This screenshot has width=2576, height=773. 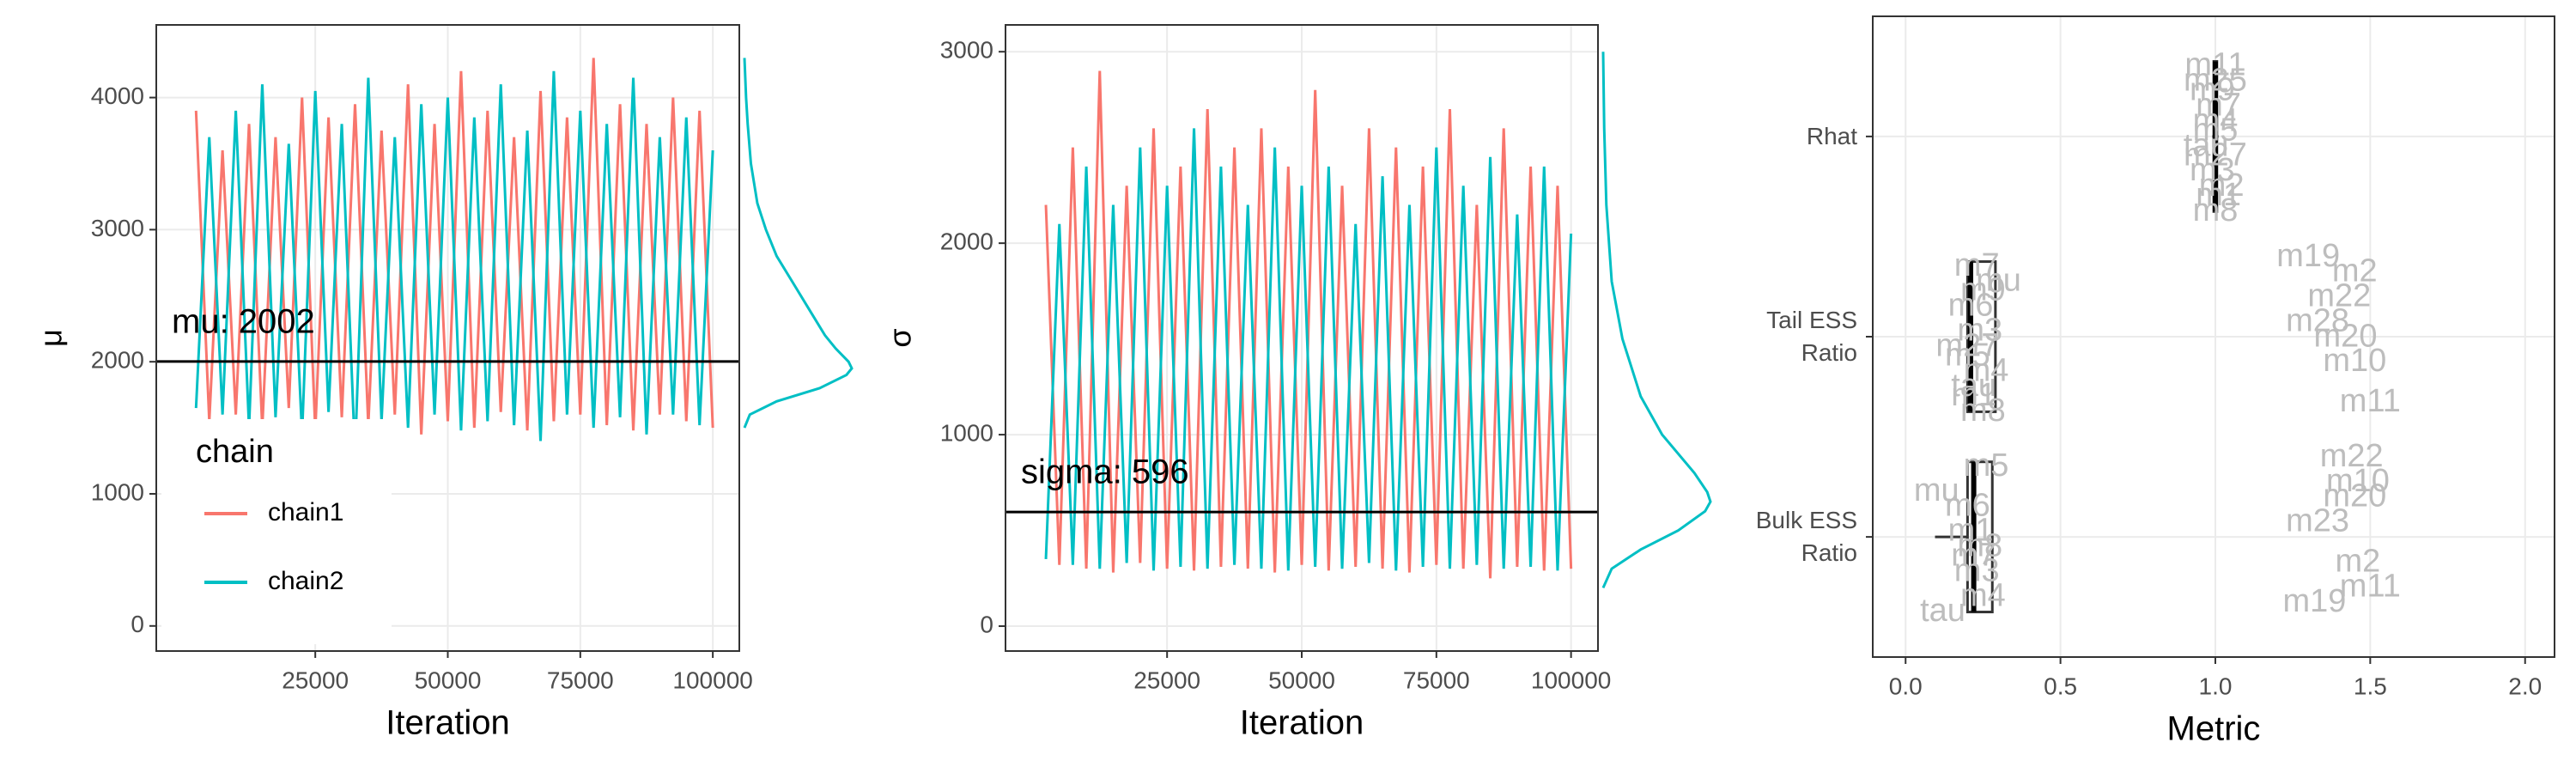 What do you see at coordinates (1812, 336) in the screenshot?
I see `y-tick-label: Tail ESS Ratio` at bounding box center [1812, 336].